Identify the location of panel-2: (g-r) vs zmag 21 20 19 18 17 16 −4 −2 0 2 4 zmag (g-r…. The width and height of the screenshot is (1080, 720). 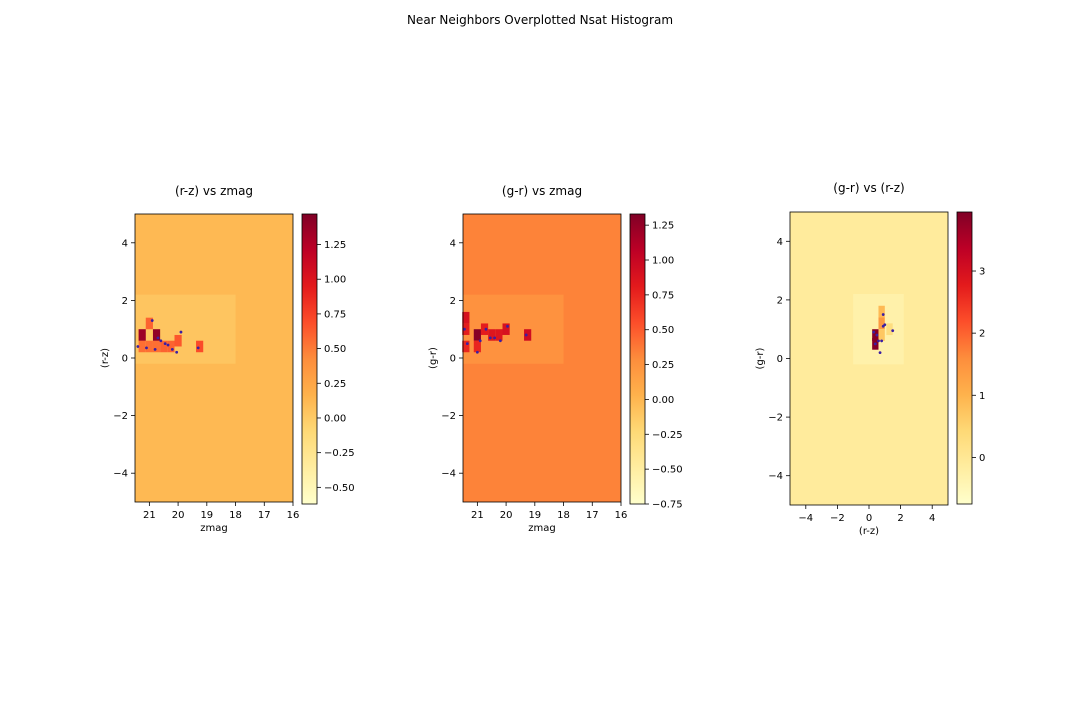
(555, 359).